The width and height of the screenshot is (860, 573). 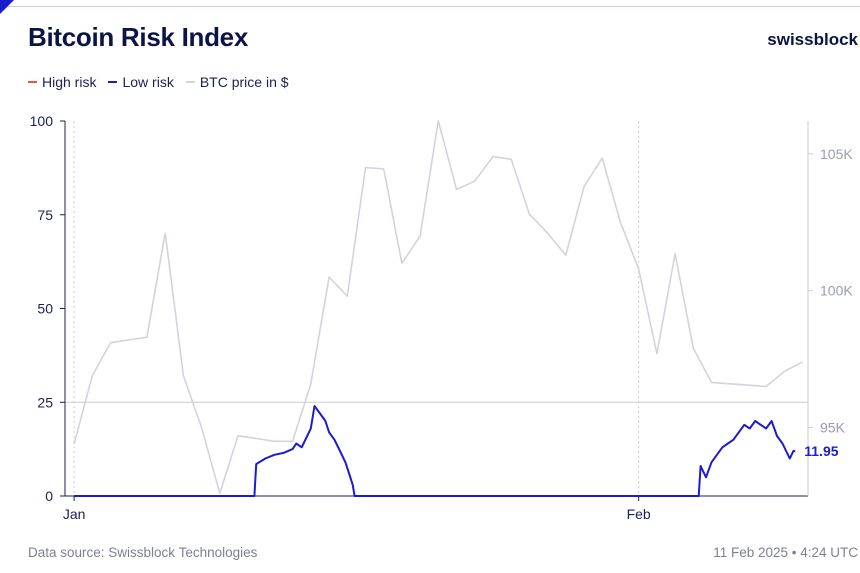 What do you see at coordinates (244, 82) in the screenshot?
I see `legend-label-btc-price: BTC price in $` at bounding box center [244, 82].